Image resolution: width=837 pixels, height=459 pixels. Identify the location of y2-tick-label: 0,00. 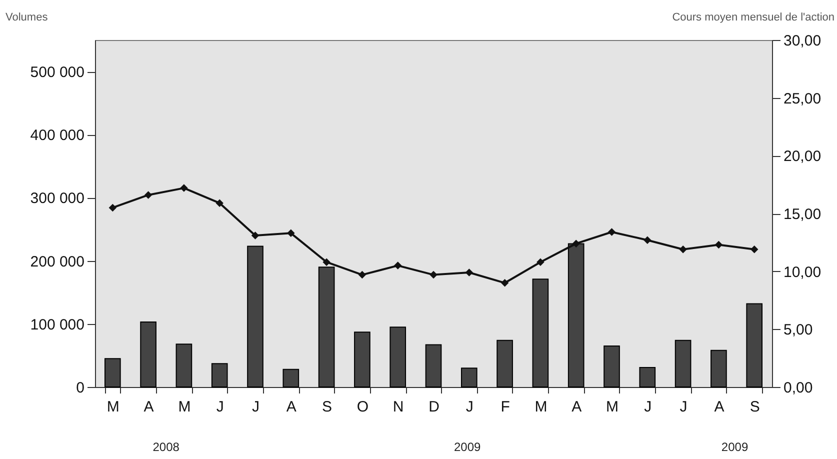
(798, 388).